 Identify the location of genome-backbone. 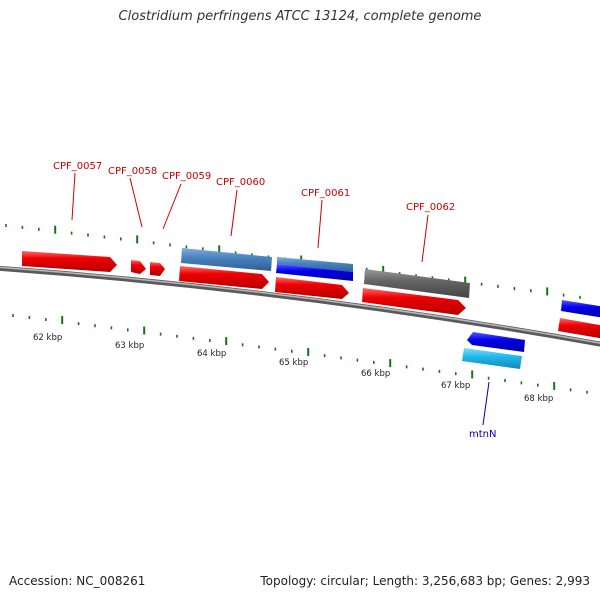
(300, 306).